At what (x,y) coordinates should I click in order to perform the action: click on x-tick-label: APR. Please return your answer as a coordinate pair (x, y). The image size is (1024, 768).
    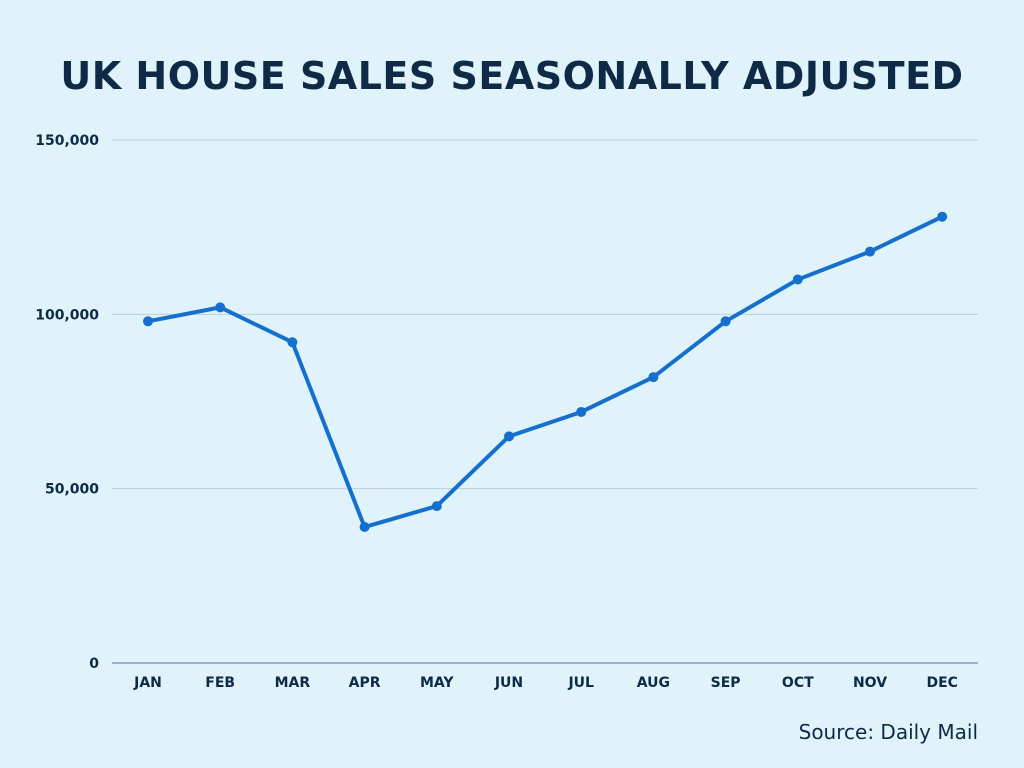
    Looking at the image, I should click on (365, 683).